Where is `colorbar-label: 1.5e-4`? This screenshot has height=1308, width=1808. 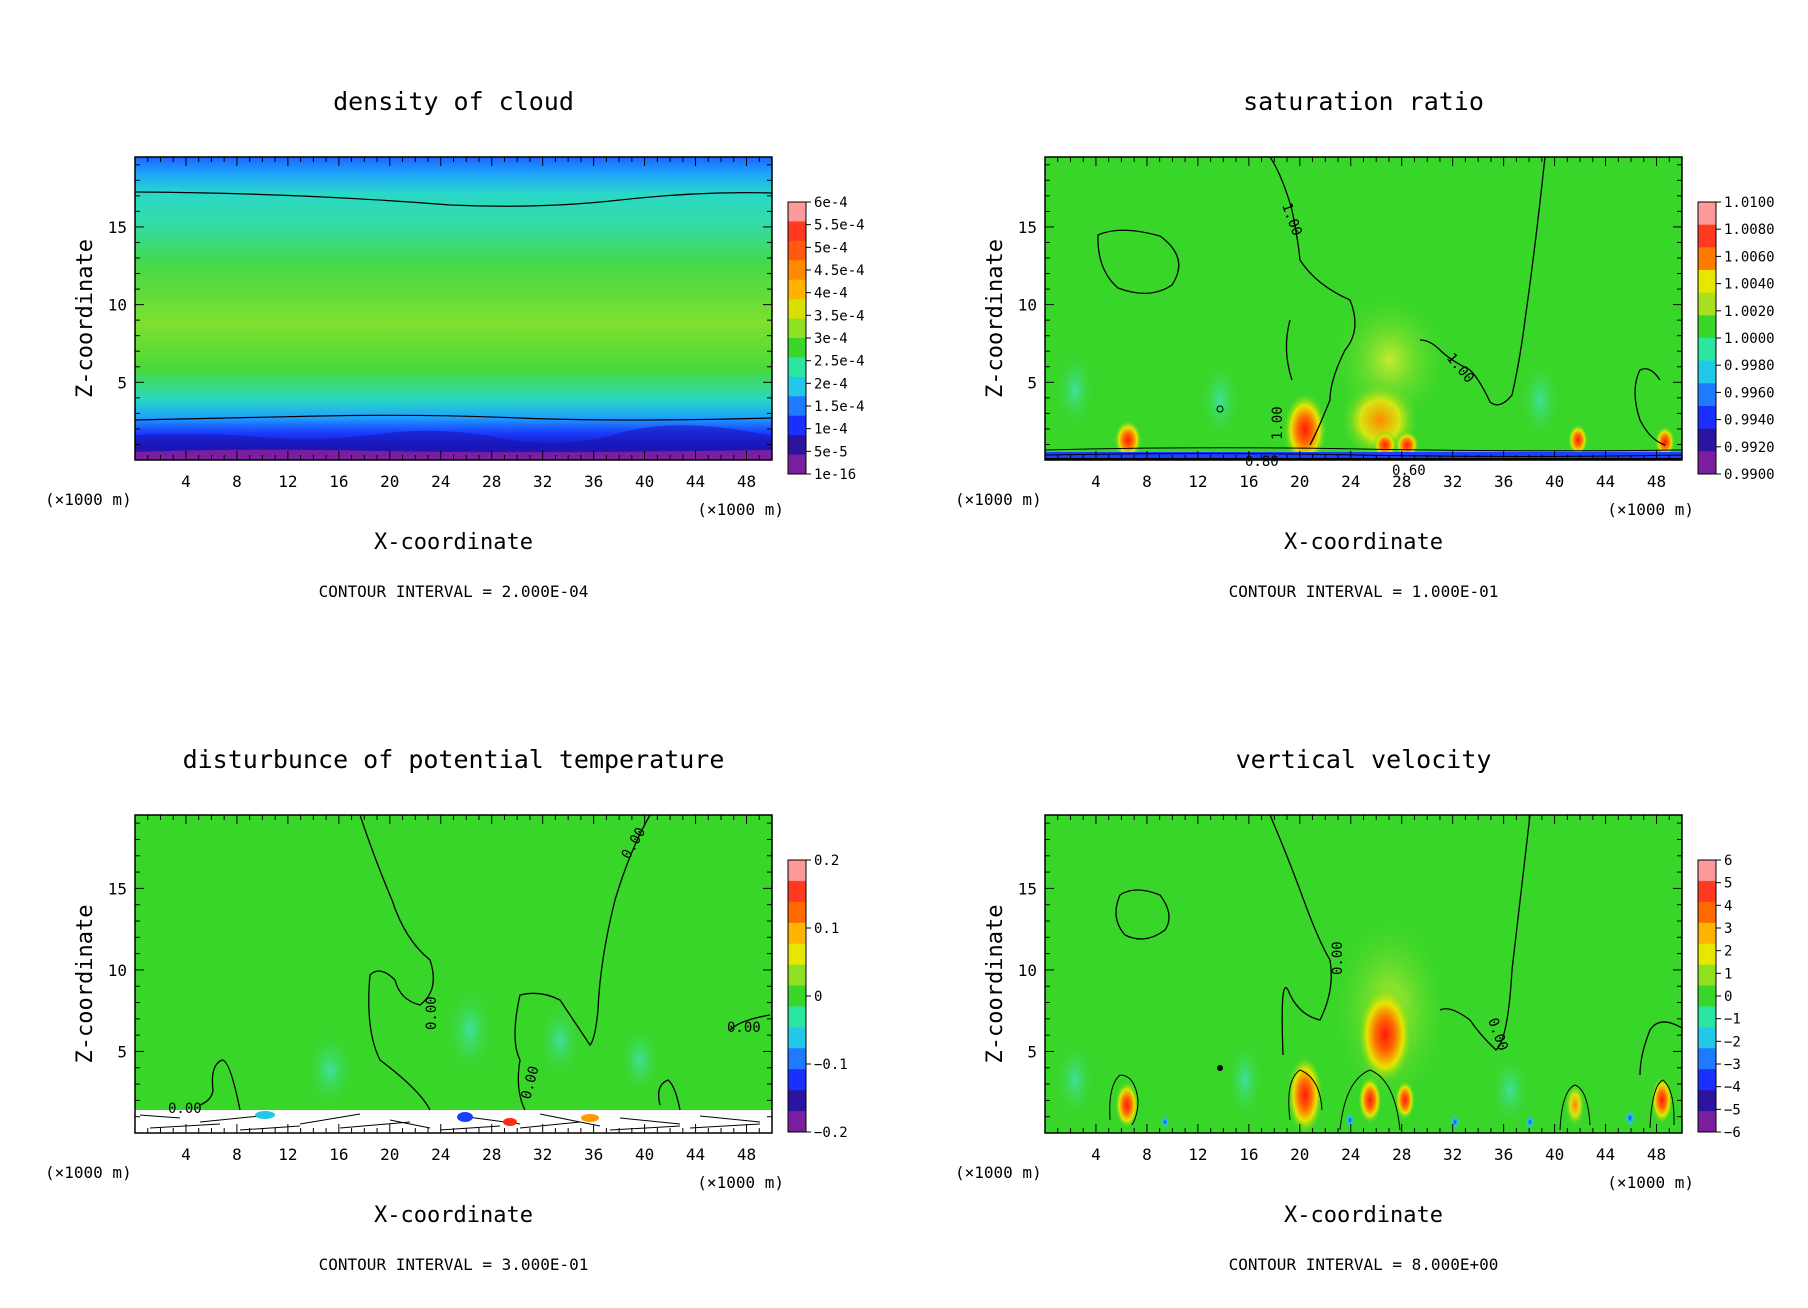
colorbar-label: 1.5e-4 is located at coordinates (839, 407).